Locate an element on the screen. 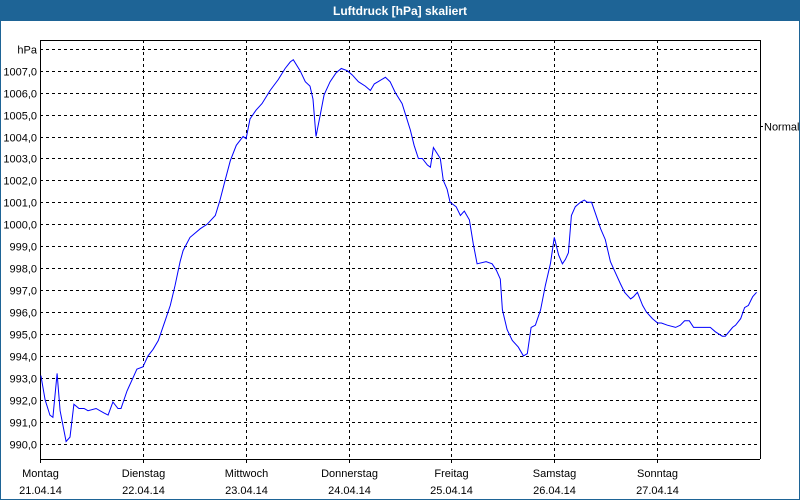  y-tick-label: 998,0 is located at coordinates (23, 270).